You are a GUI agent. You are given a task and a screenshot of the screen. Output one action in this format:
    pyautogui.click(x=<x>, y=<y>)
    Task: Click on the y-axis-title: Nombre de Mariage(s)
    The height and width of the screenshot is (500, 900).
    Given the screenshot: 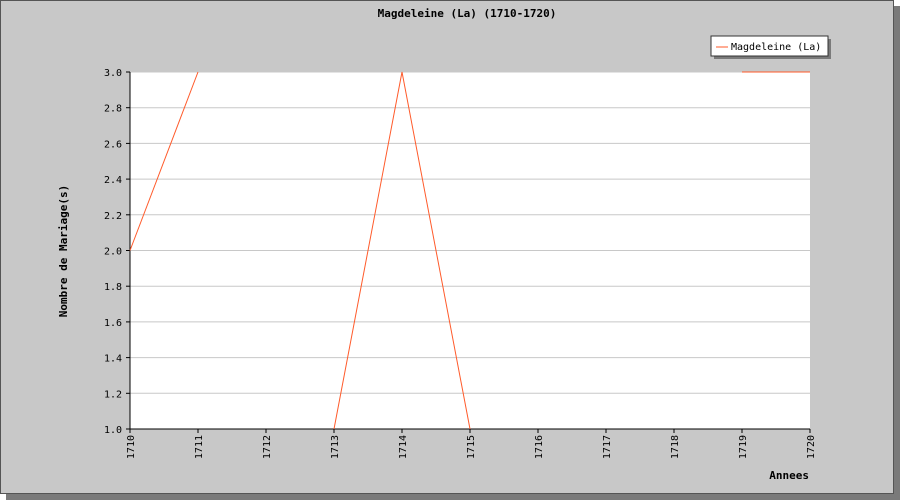 What is the action you would take?
    pyautogui.click(x=63, y=251)
    